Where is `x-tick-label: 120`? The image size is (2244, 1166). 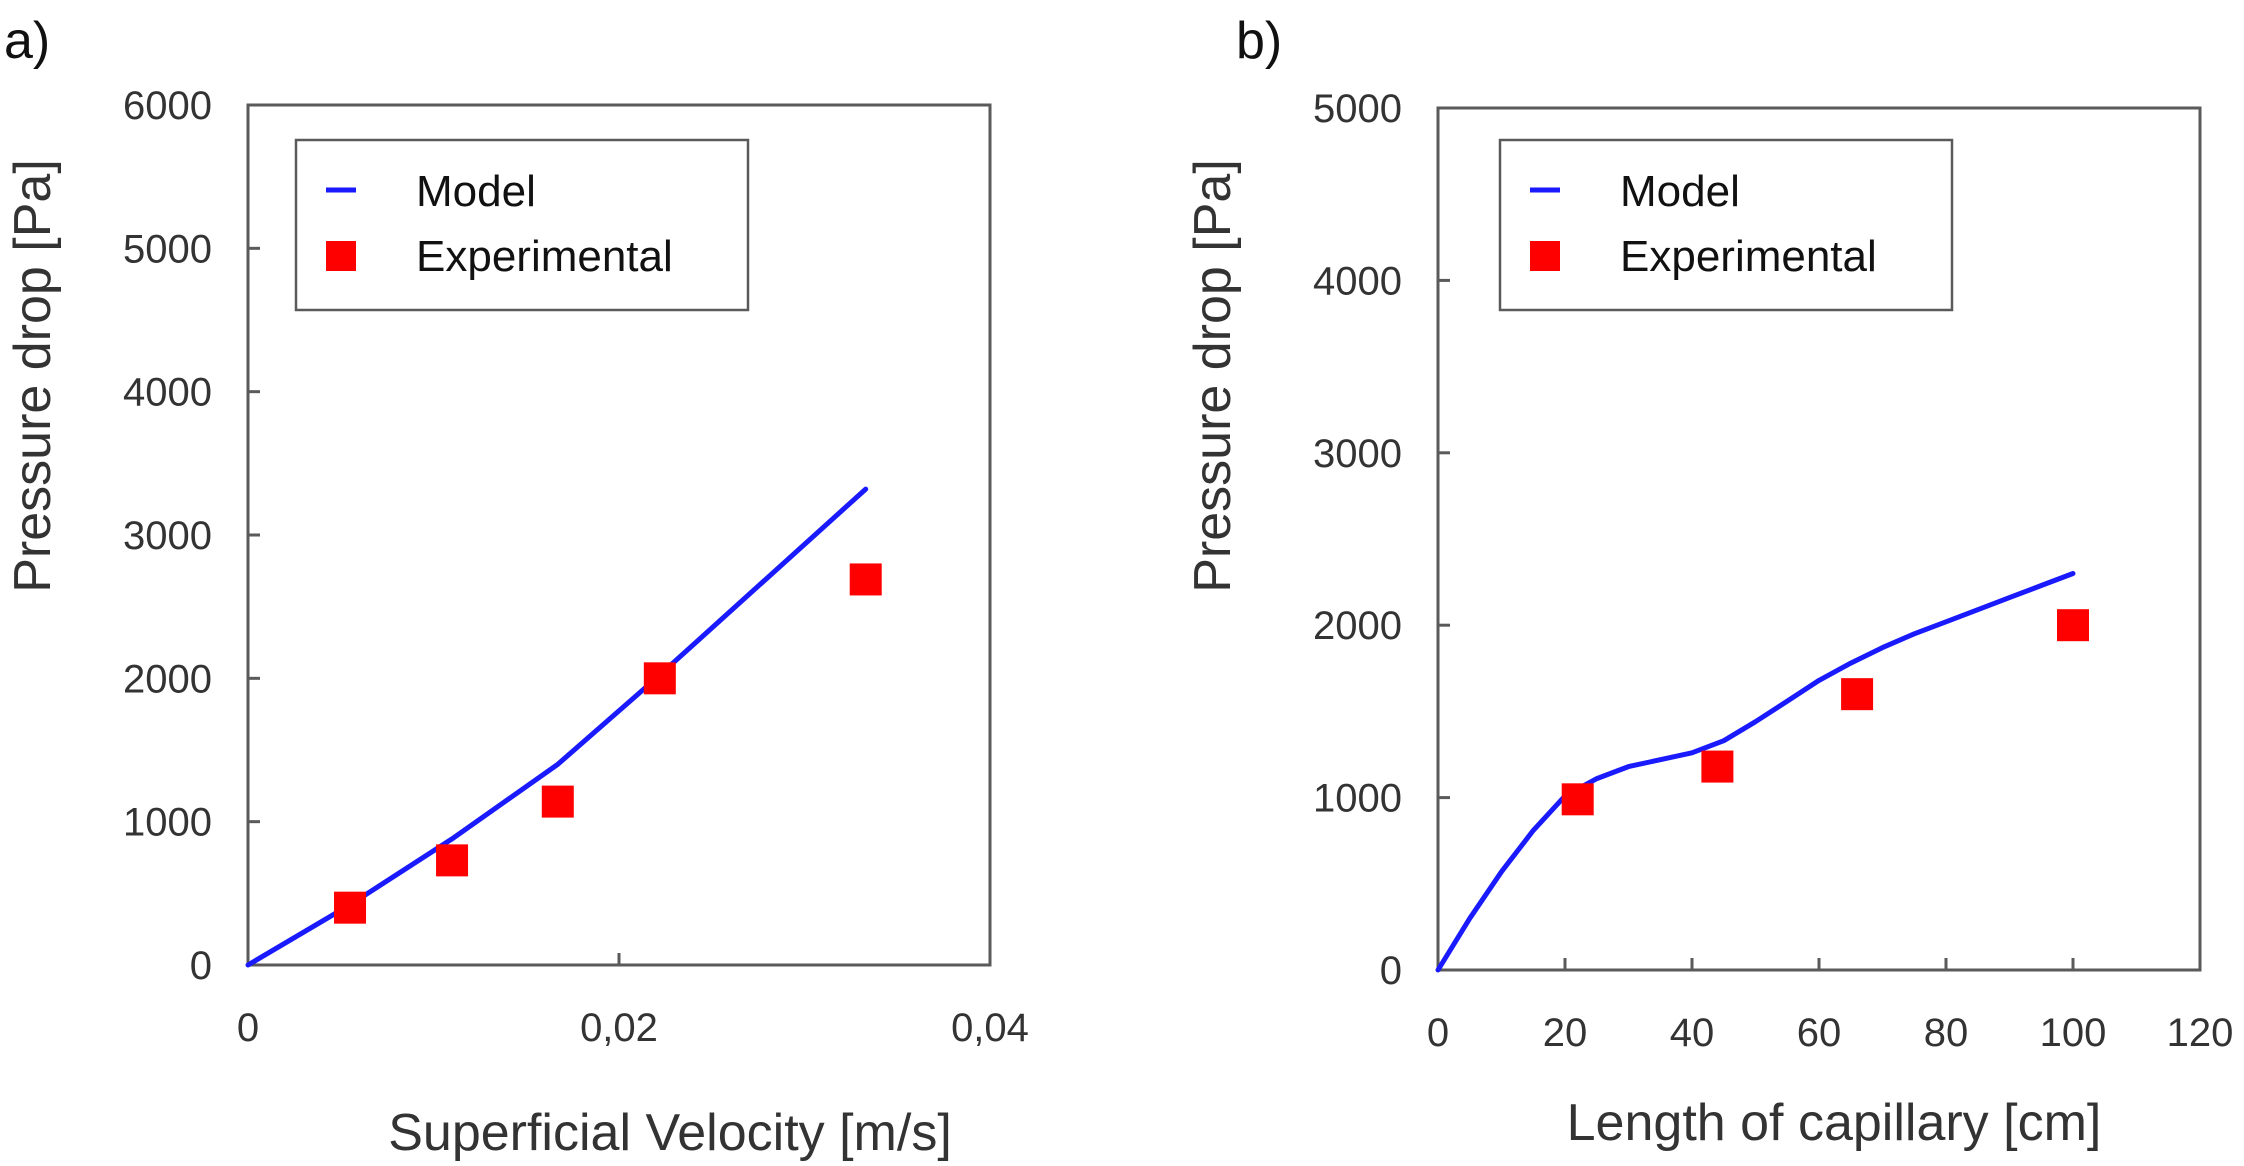
x-tick-label: 120 is located at coordinates (2200, 1033).